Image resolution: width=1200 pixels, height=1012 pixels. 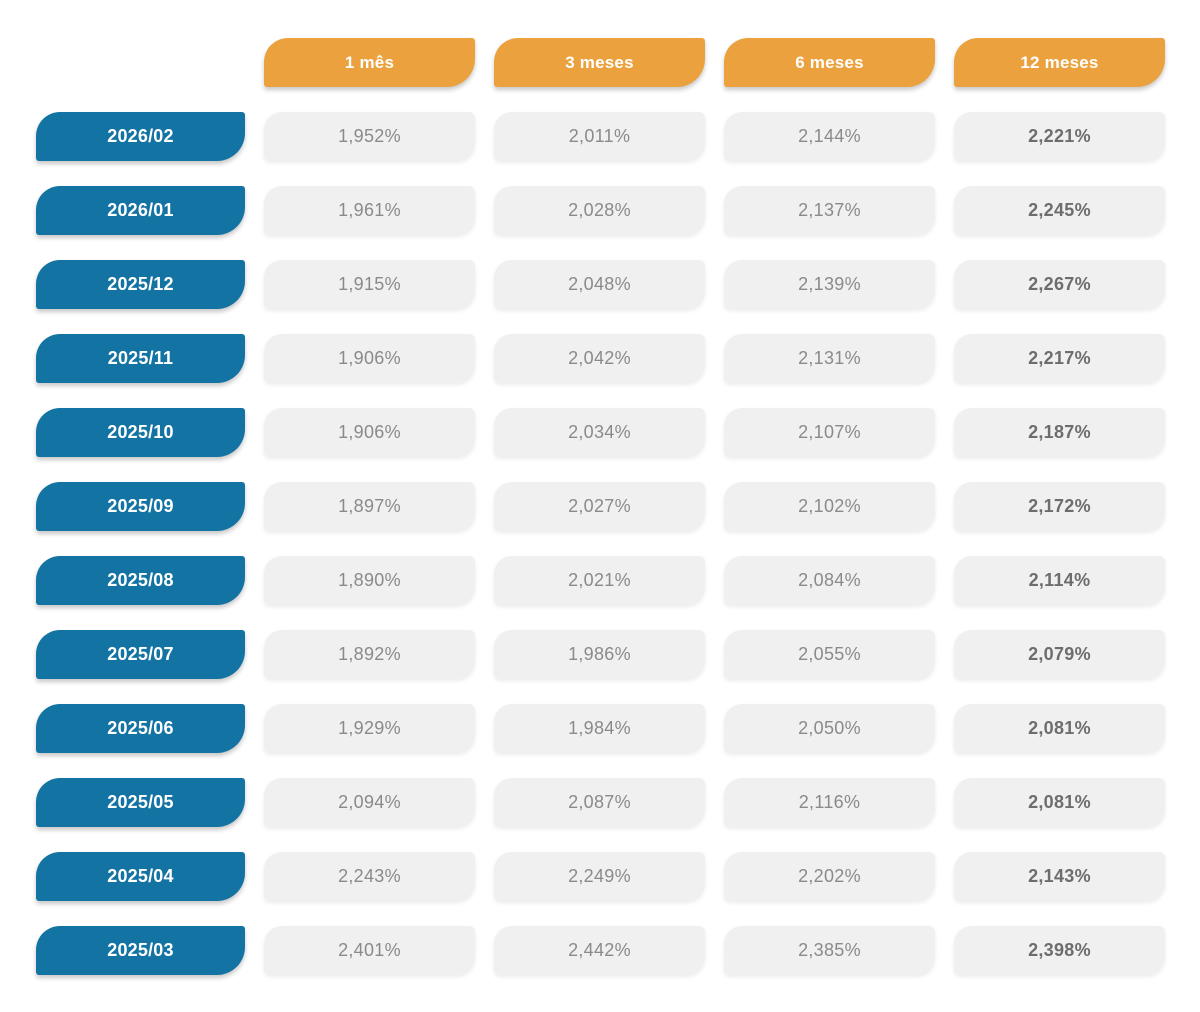 I want to click on value-cell: 1,961%, so click(x=369, y=210).